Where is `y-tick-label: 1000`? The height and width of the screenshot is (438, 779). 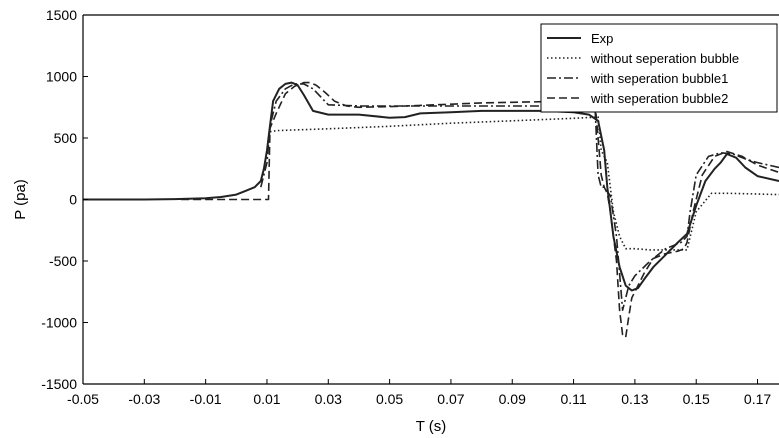
y-tick-label: 1000 is located at coordinates (61, 77).